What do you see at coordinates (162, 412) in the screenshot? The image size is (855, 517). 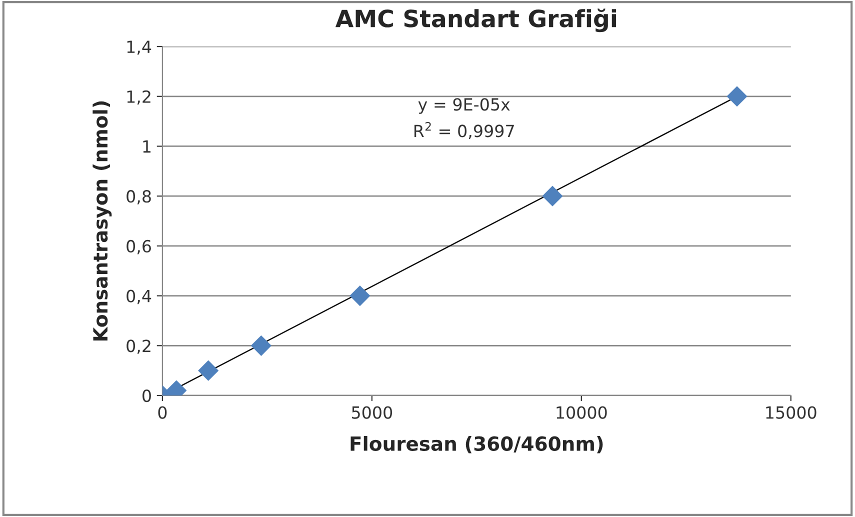 I see `x-tick-label: 0` at bounding box center [162, 412].